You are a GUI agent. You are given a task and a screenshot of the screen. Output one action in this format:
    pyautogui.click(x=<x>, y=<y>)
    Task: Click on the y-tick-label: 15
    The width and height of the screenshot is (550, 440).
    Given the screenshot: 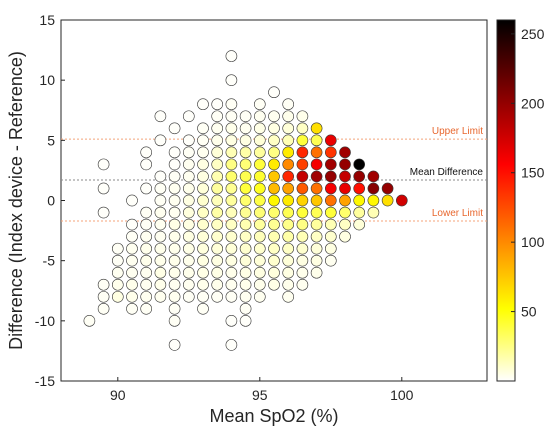 What is the action you would take?
    pyautogui.click(x=47, y=20)
    